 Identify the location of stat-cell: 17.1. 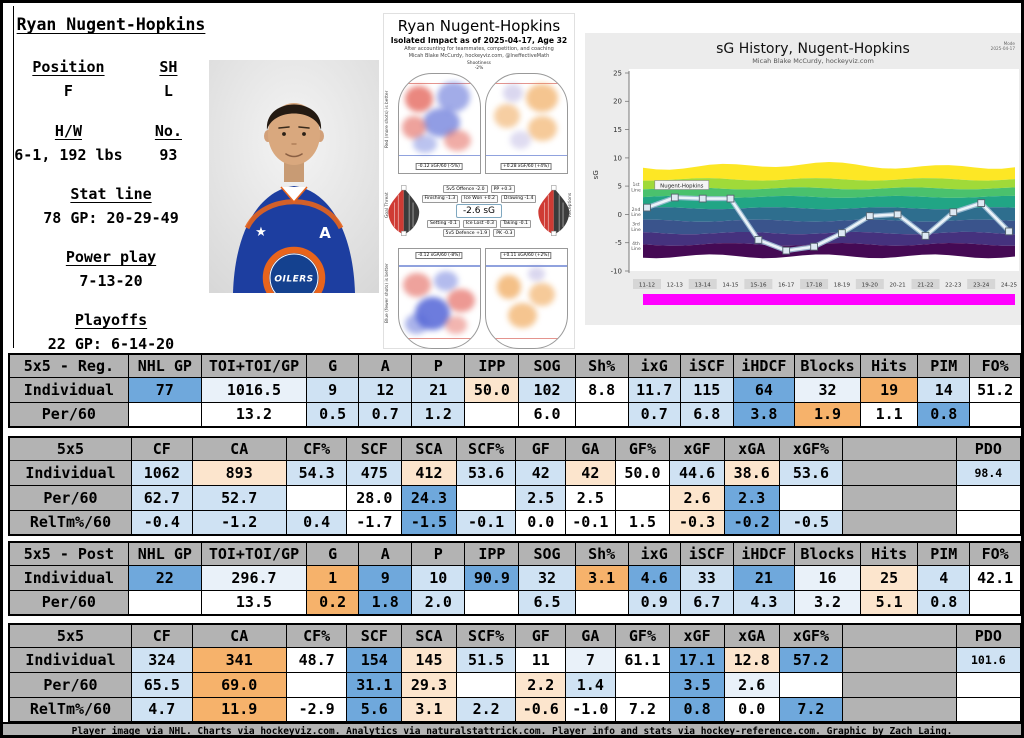
(697, 659).